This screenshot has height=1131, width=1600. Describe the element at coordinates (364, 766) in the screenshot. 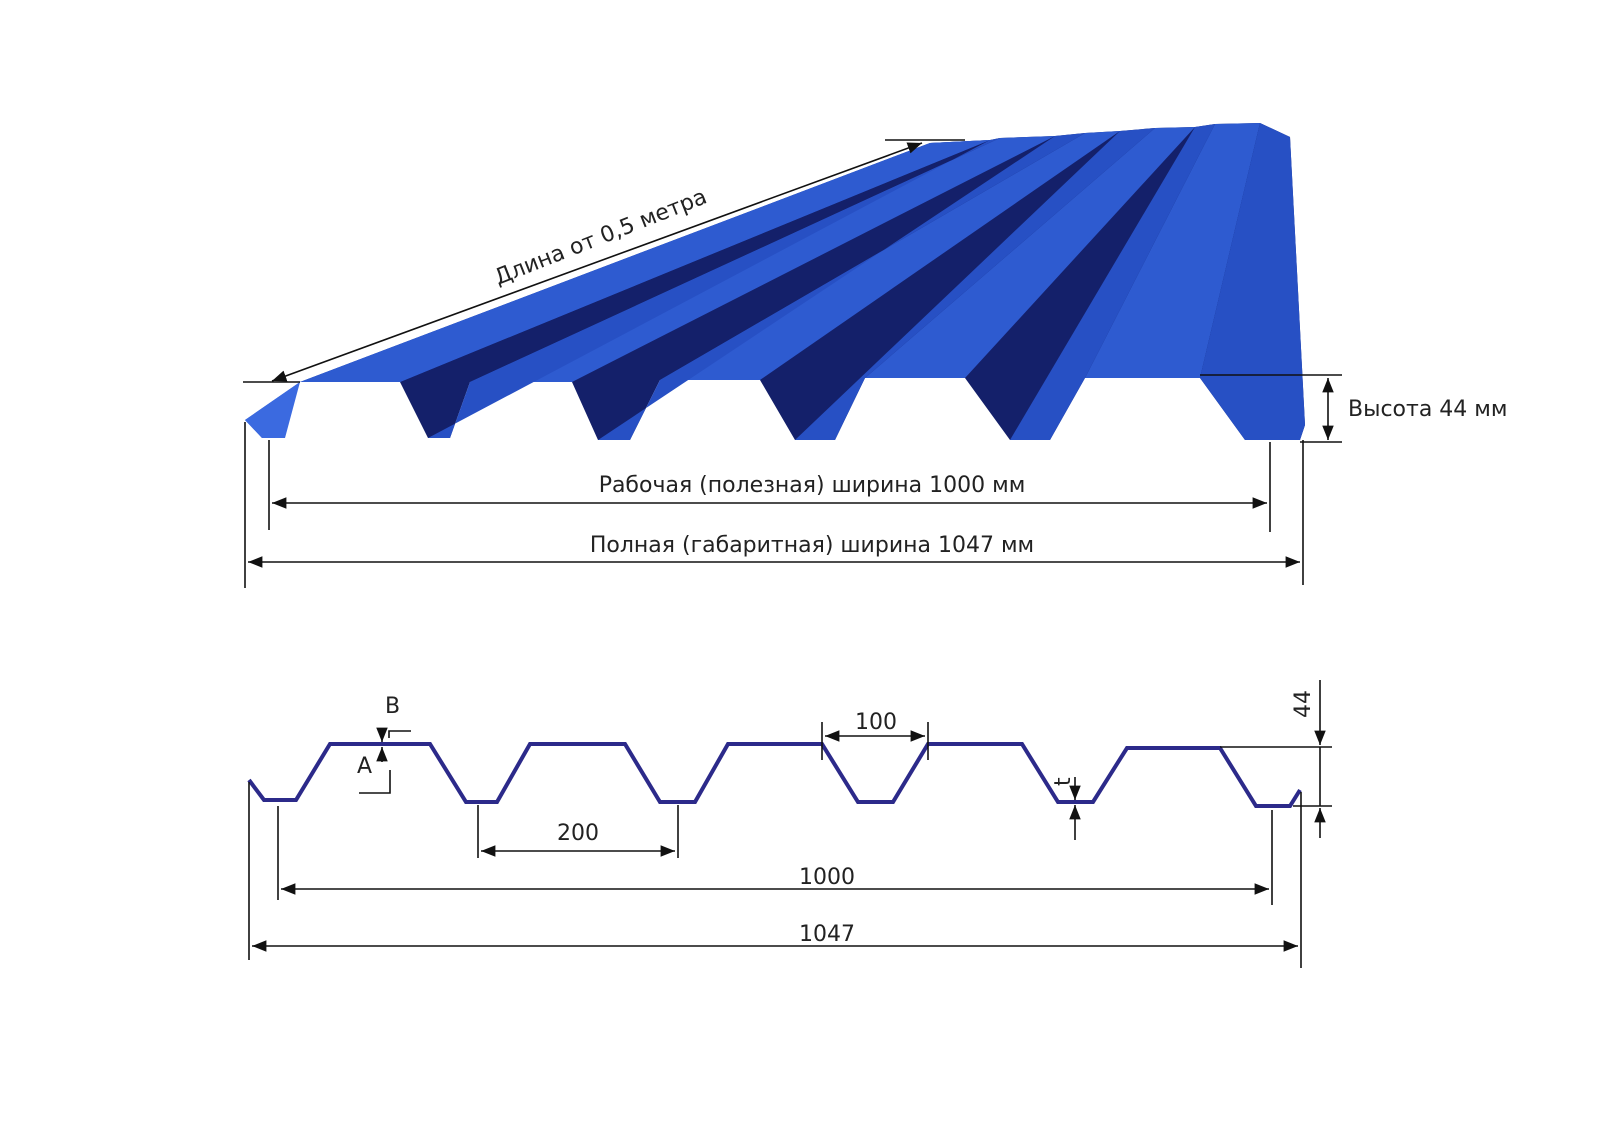

I see `label-a: A` at that location.